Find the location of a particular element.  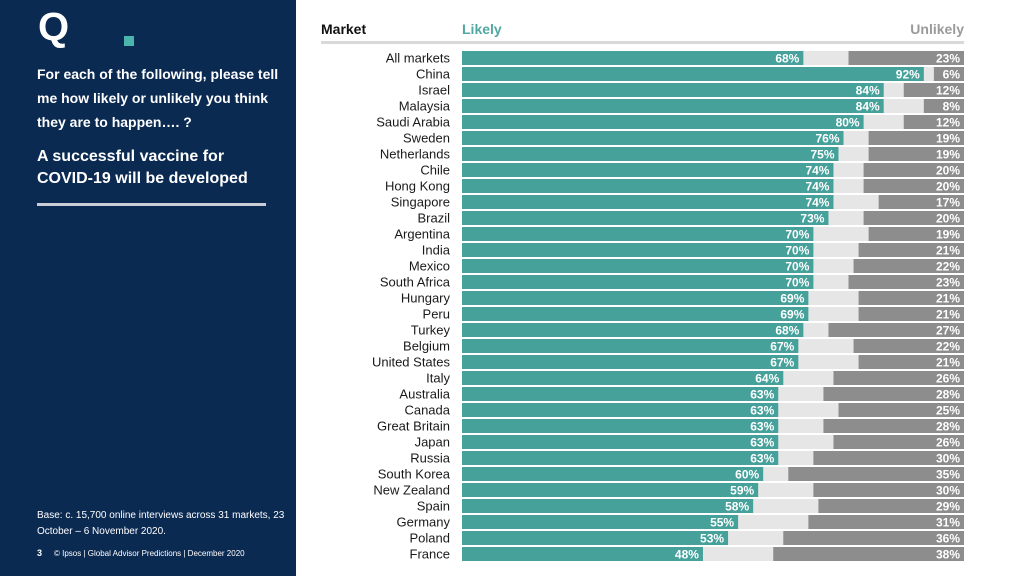

market-label: Israel is located at coordinates (434, 90).